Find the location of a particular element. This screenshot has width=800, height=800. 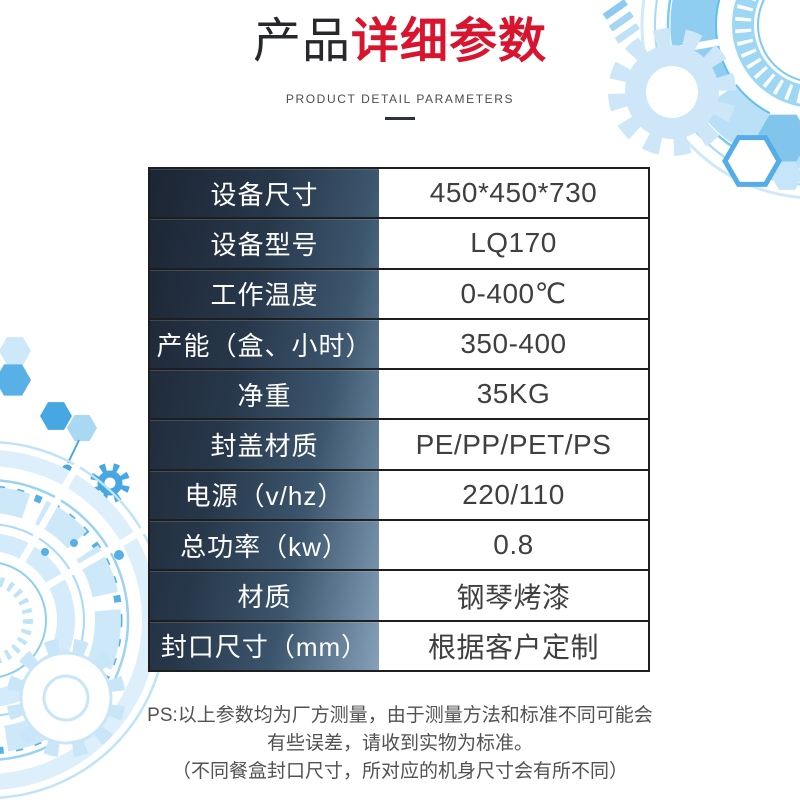

table-row: 净重 35KG is located at coordinates (399, 393).